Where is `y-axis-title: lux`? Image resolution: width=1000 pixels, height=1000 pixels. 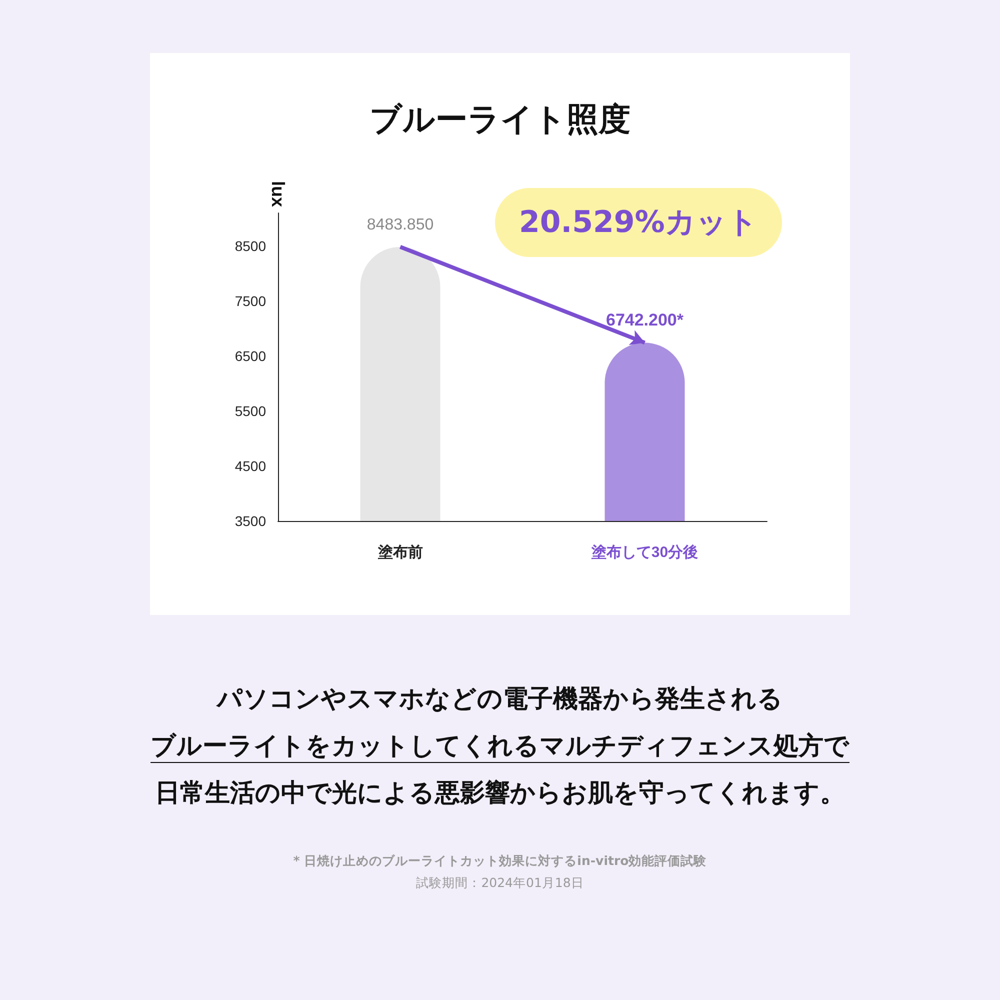
y-axis-title: lux is located at coordinates (278, 193).